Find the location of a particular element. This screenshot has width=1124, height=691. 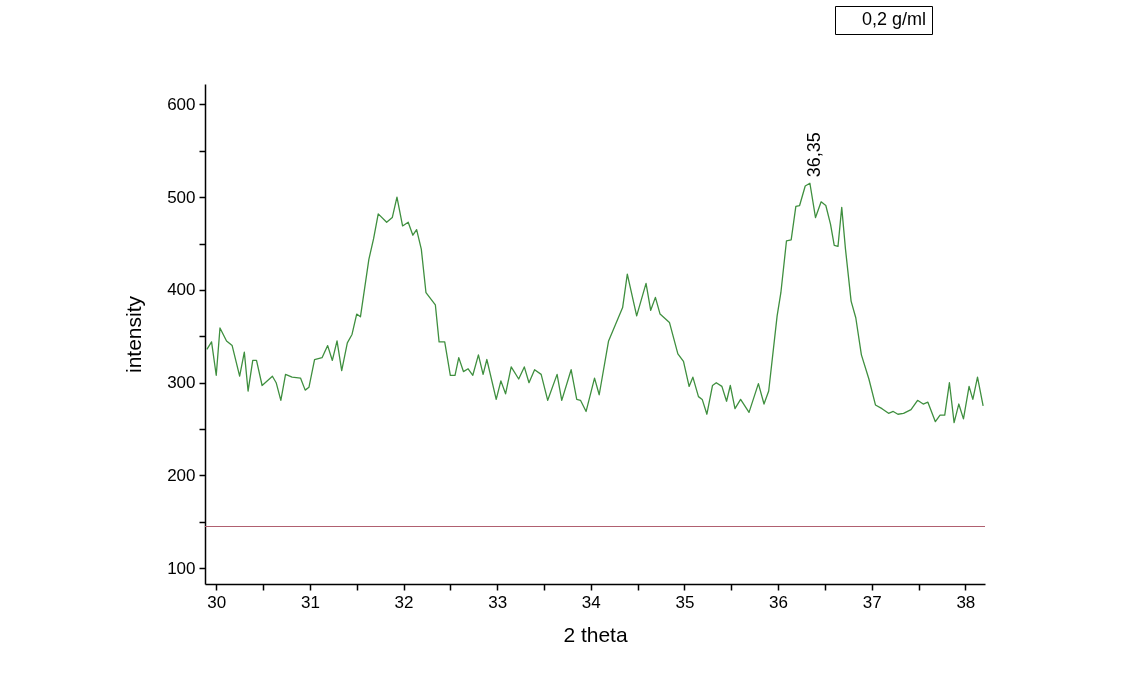

x-tick-label: 33 is located at coordinates (498, 602).